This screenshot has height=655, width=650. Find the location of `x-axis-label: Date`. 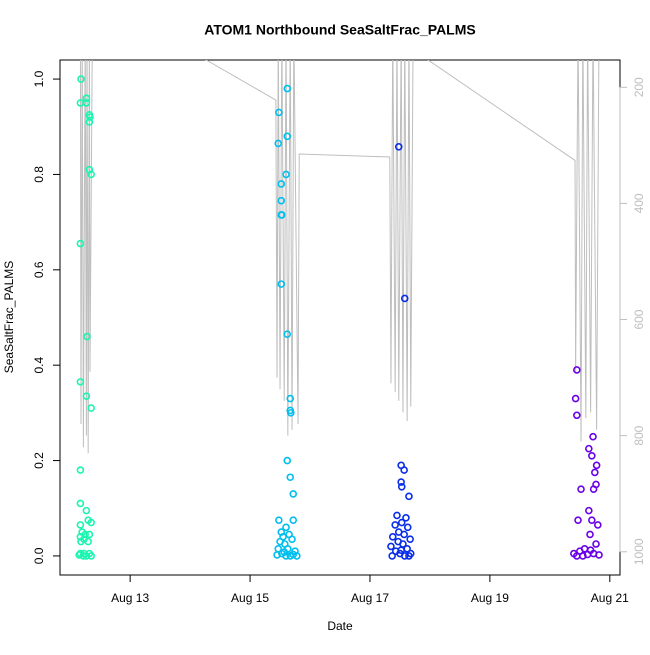

x-axis-label: Date is located at coordinates (340, 626).